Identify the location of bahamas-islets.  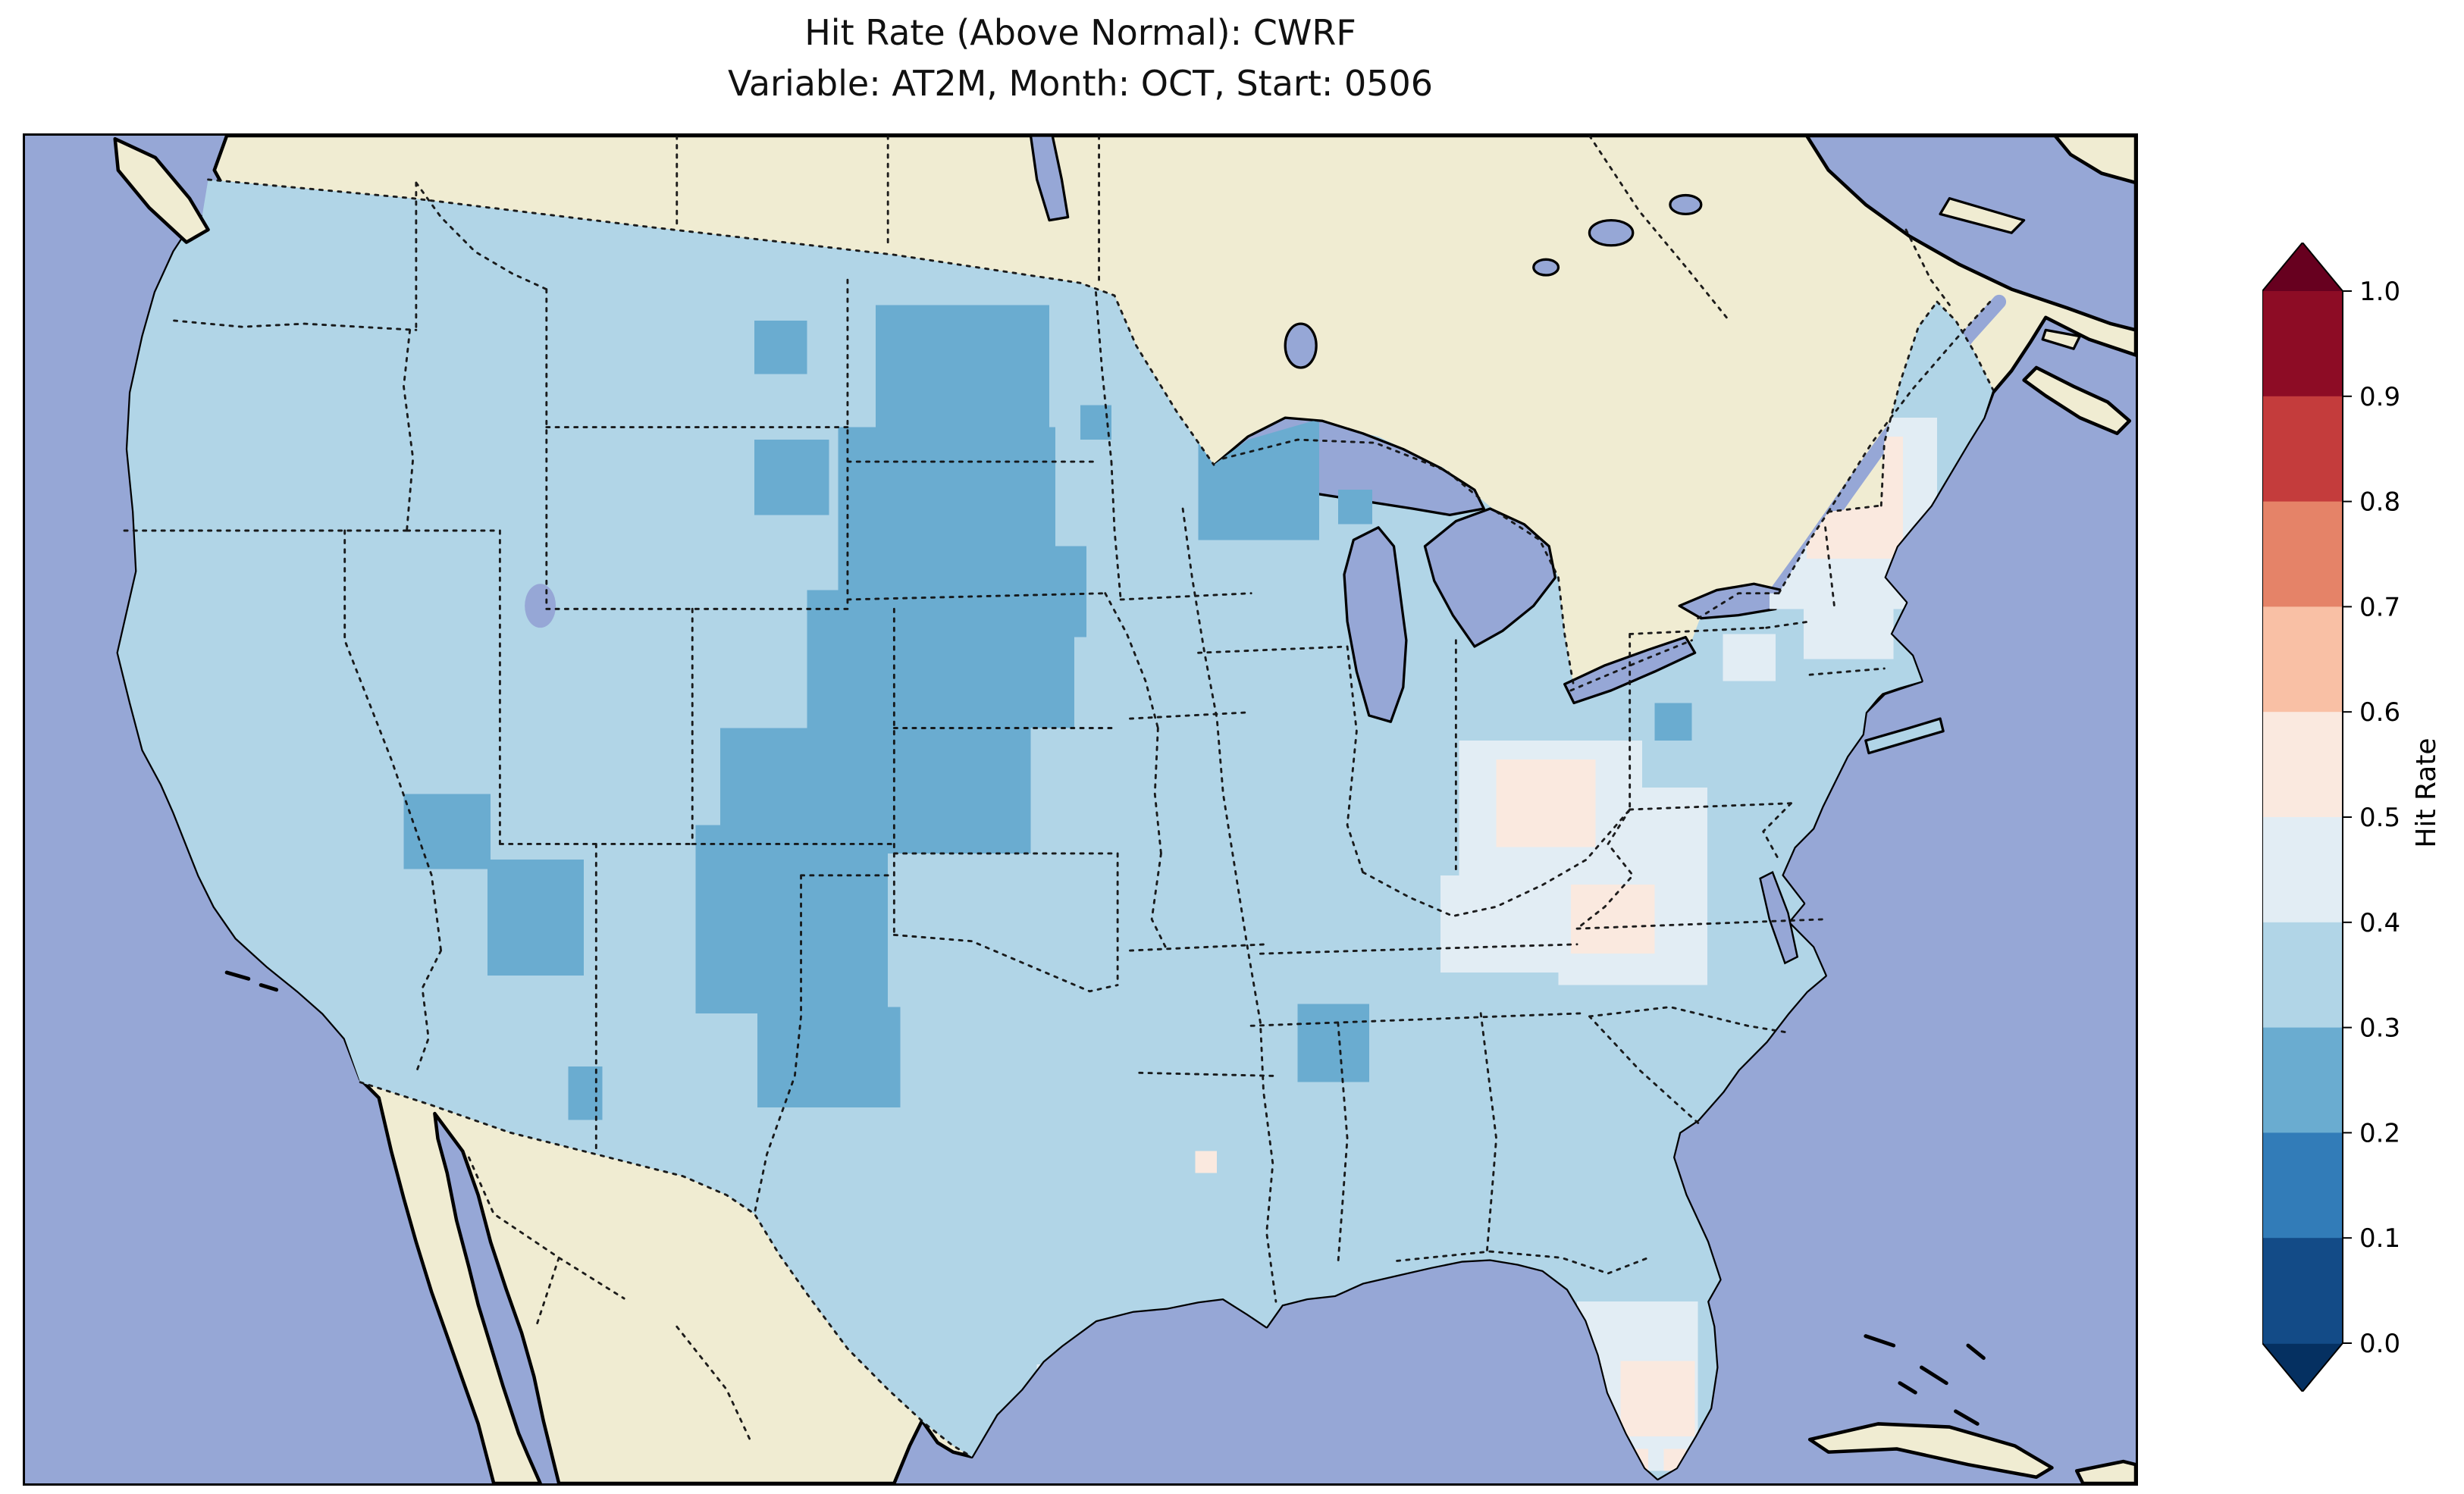
(1925, 1380).